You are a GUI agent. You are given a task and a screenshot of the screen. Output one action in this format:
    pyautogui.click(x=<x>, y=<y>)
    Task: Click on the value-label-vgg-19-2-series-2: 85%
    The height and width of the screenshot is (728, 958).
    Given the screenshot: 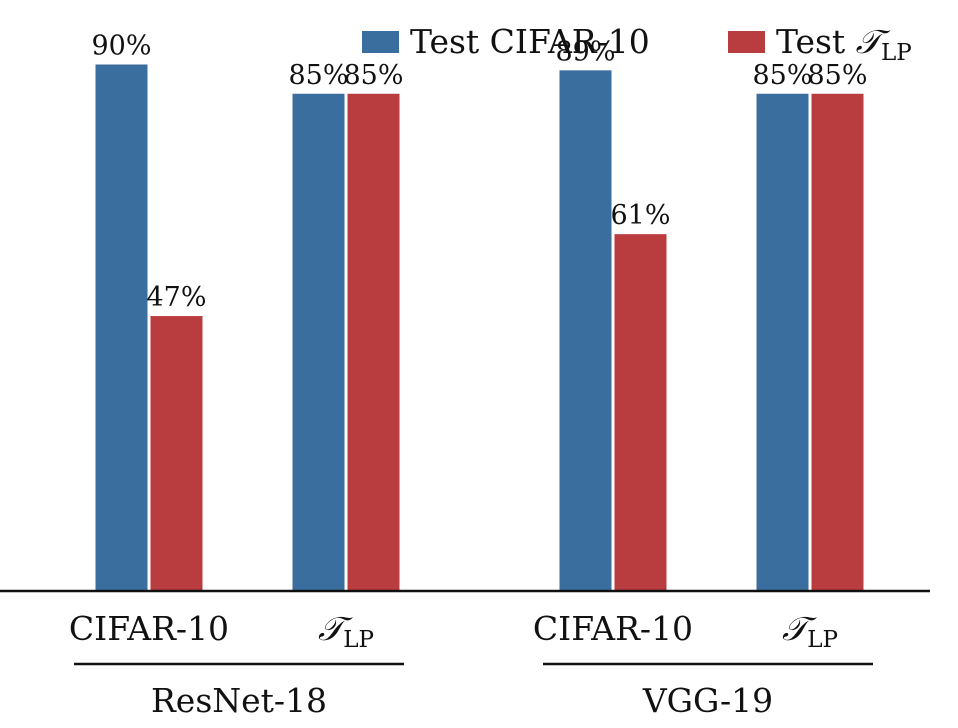 What is the action you would take?
    pyautogui.click(x=837, y=75)
    